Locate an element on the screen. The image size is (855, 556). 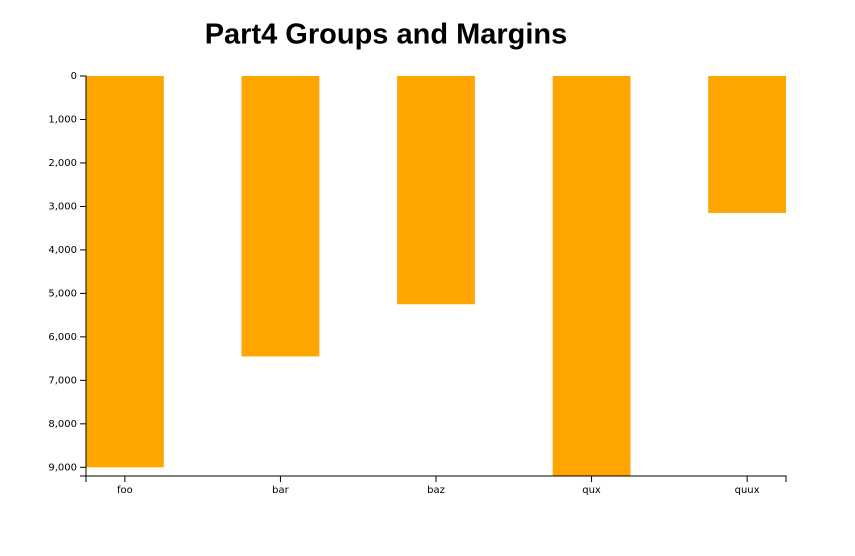
y-tick-label: 5,000 is located at coordinates (62, 293).